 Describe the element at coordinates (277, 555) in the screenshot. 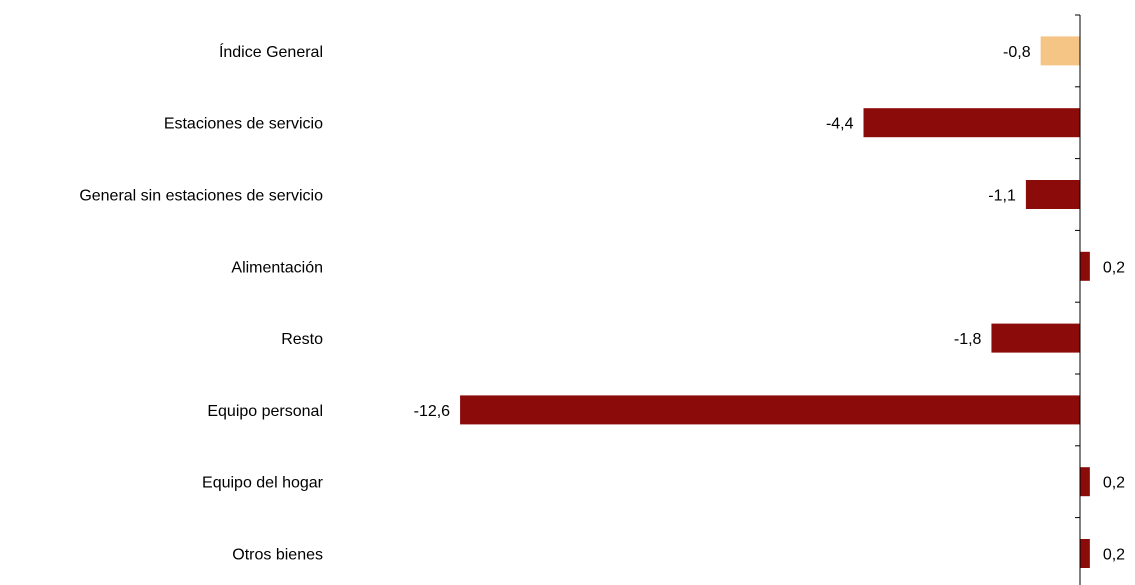

I see `category-label: Otros bienes` at that location.